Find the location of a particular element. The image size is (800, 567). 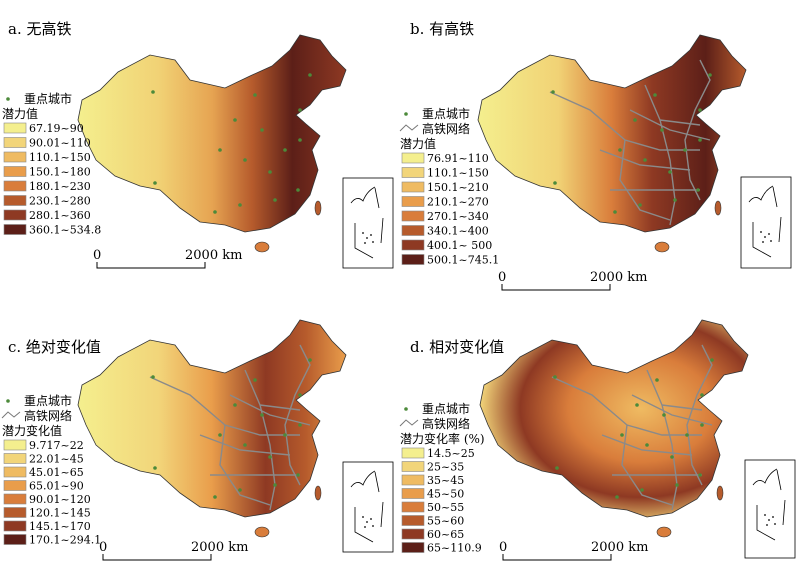

legend-class-label: 9.717~22 is located at coordinates (56, 445).